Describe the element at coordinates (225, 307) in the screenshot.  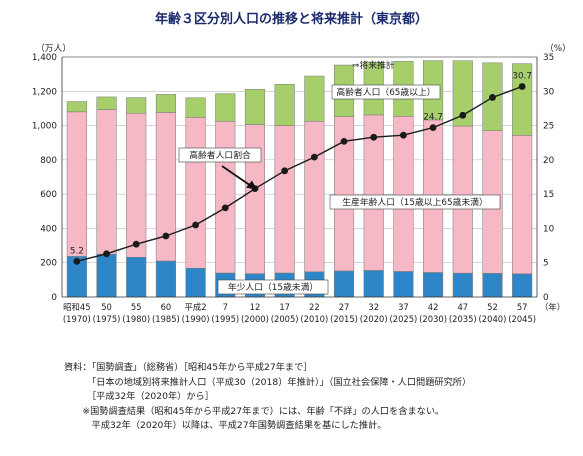
I see `x-tick-label: 7` at that location.